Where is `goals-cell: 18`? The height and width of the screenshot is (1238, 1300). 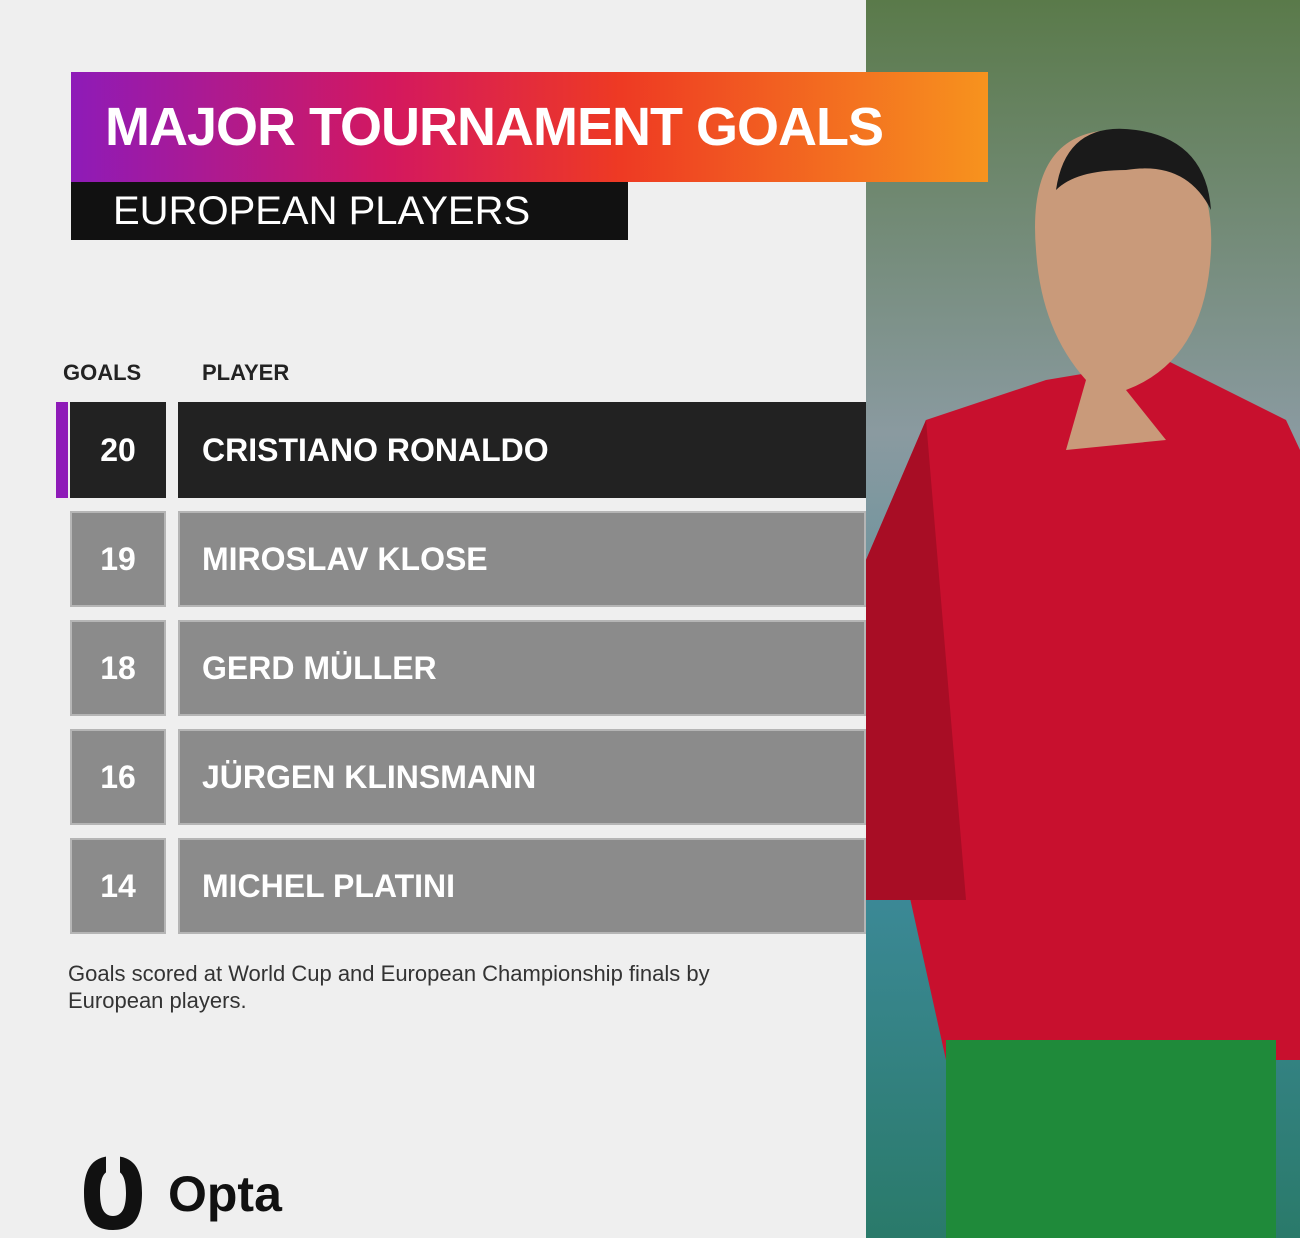
goals-cell: 18 is located at coordinates (118, 668).